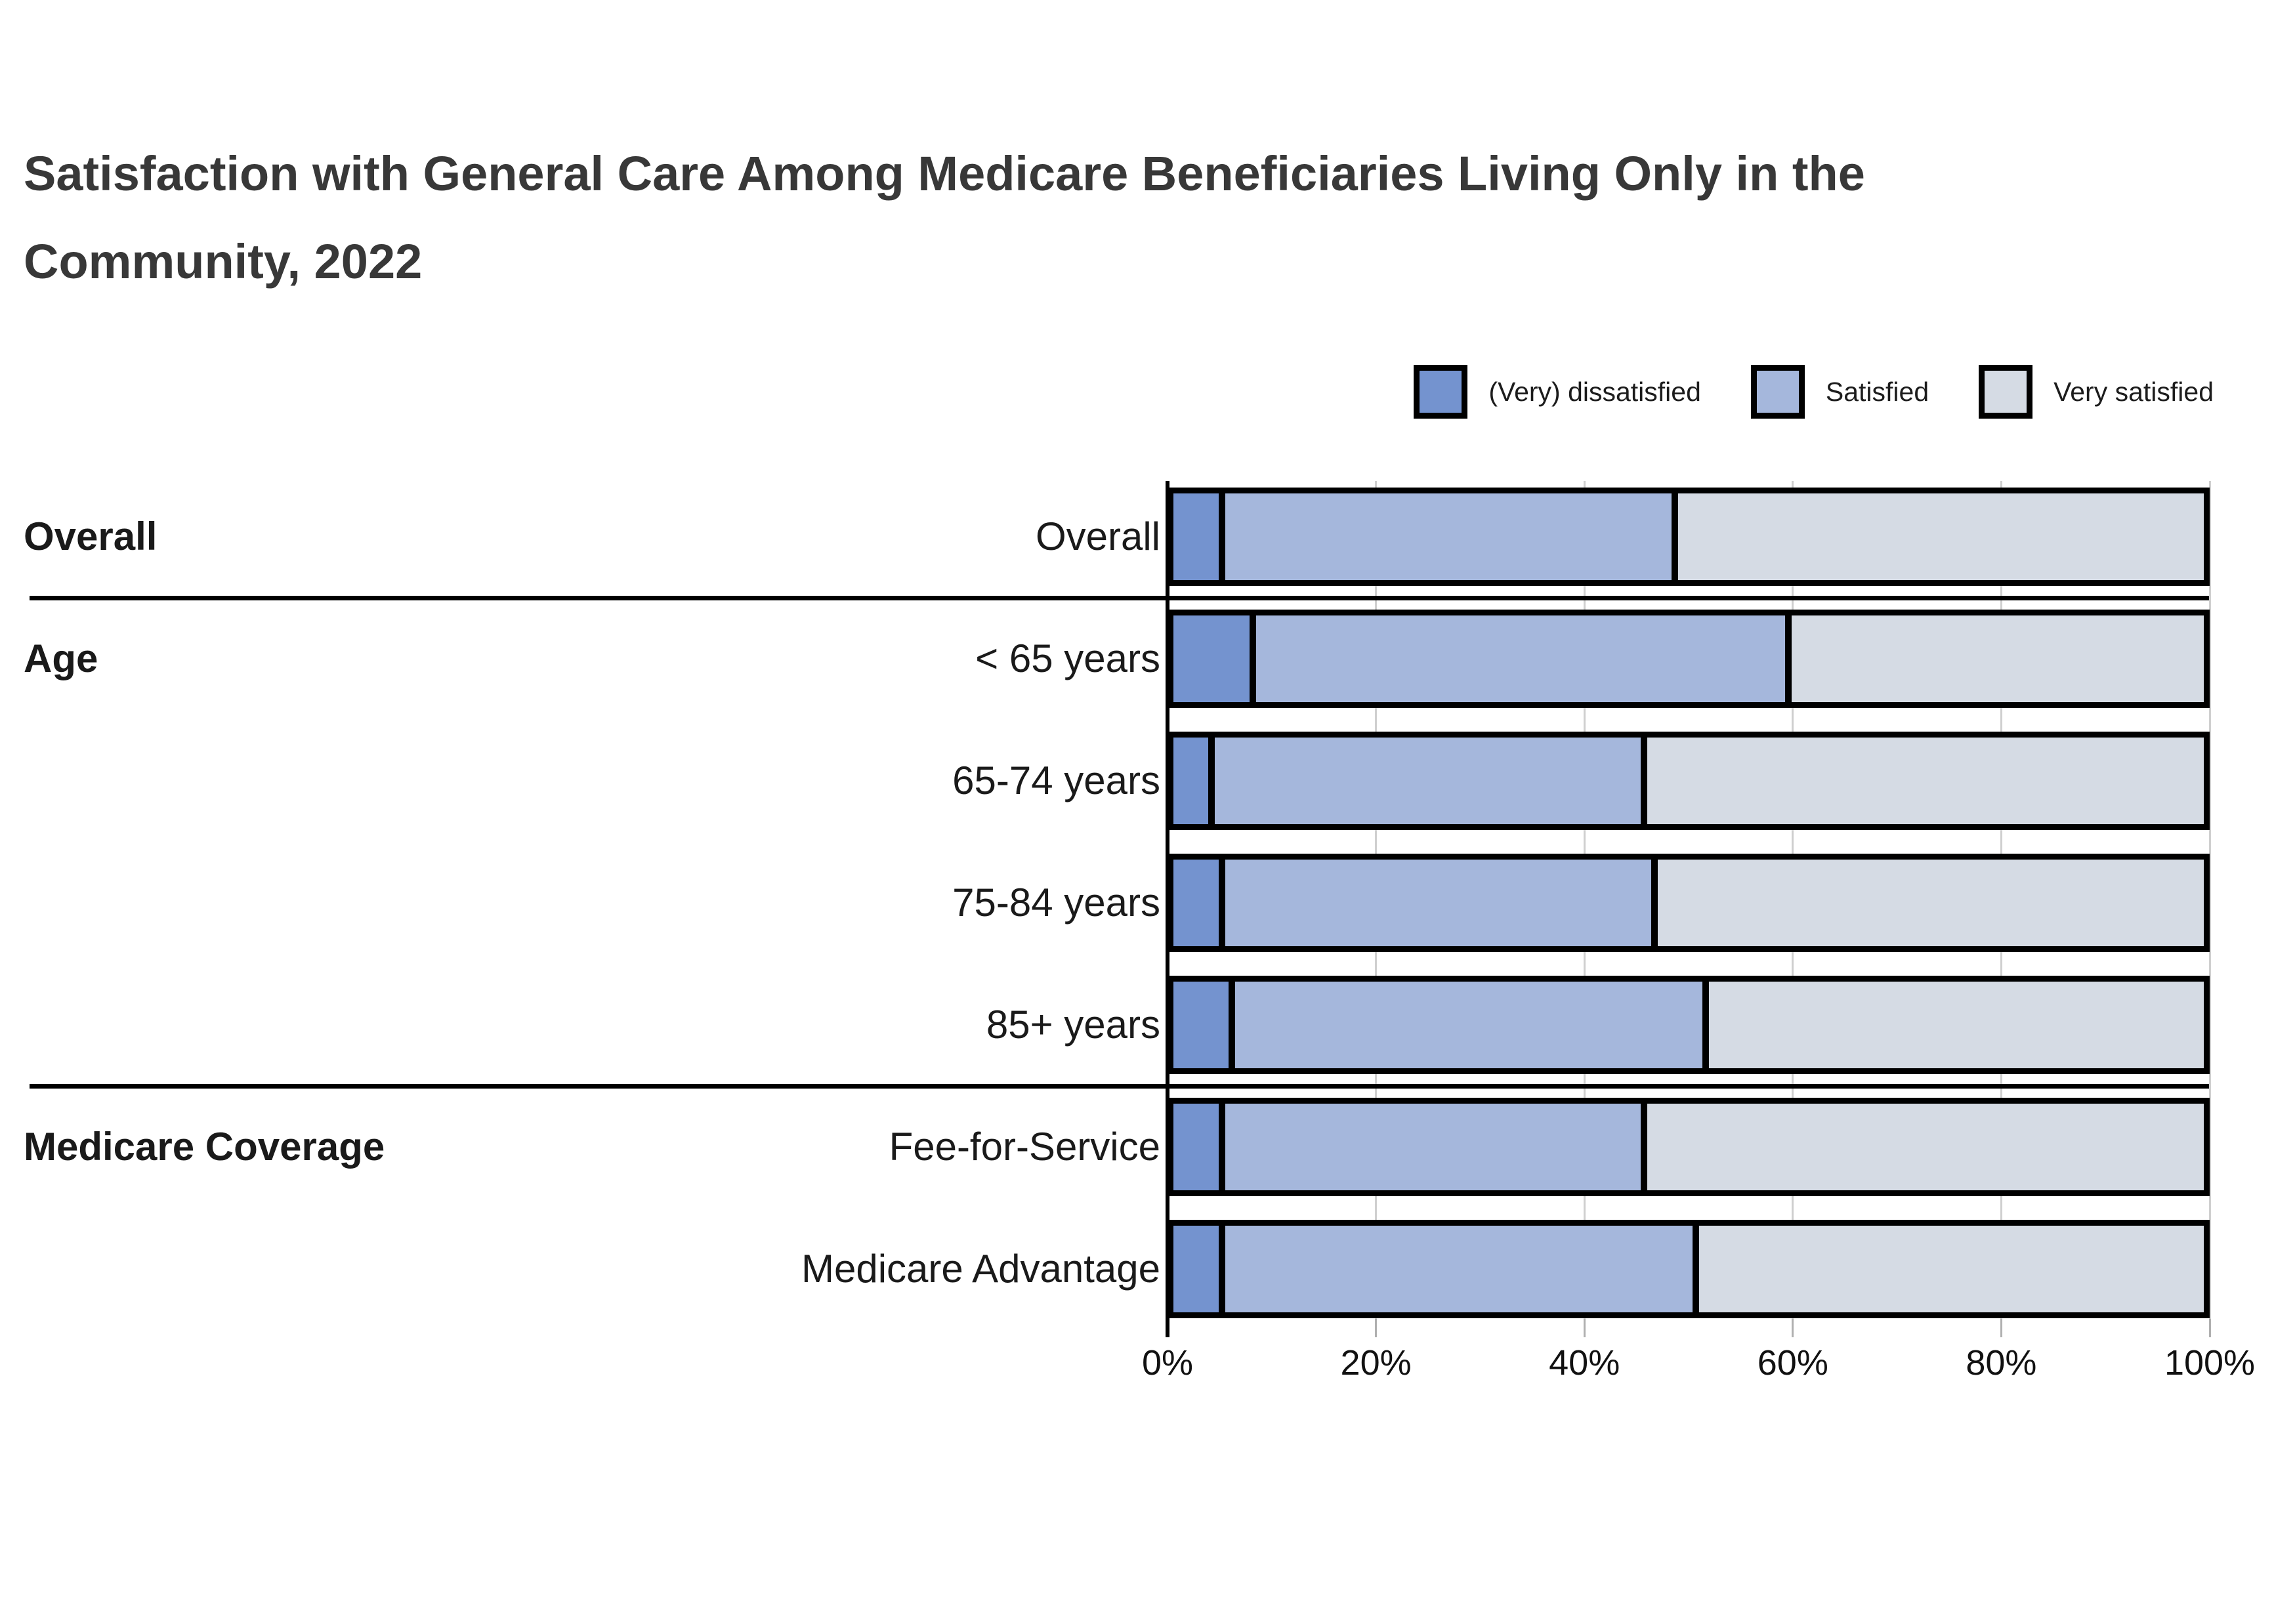 The width and height of the screenshot is (2274, 1624). I want to click on axis-tick-20%, so click(1376, 1328).